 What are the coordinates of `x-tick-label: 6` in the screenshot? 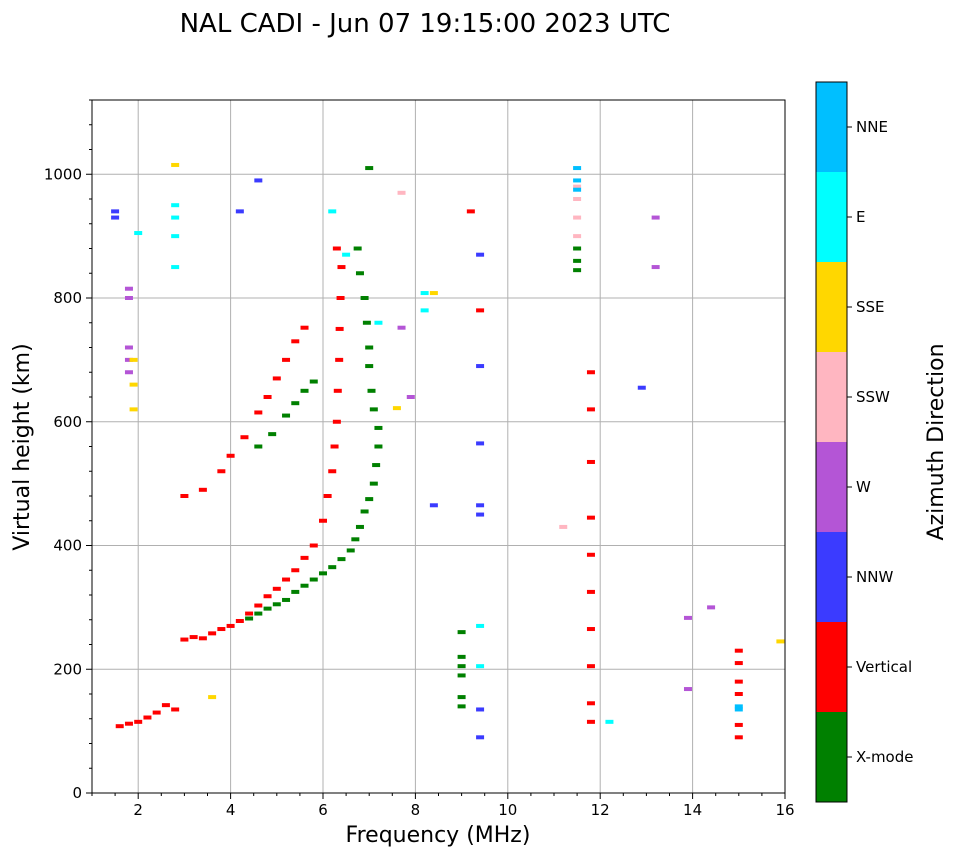 It's located at (323, 810).